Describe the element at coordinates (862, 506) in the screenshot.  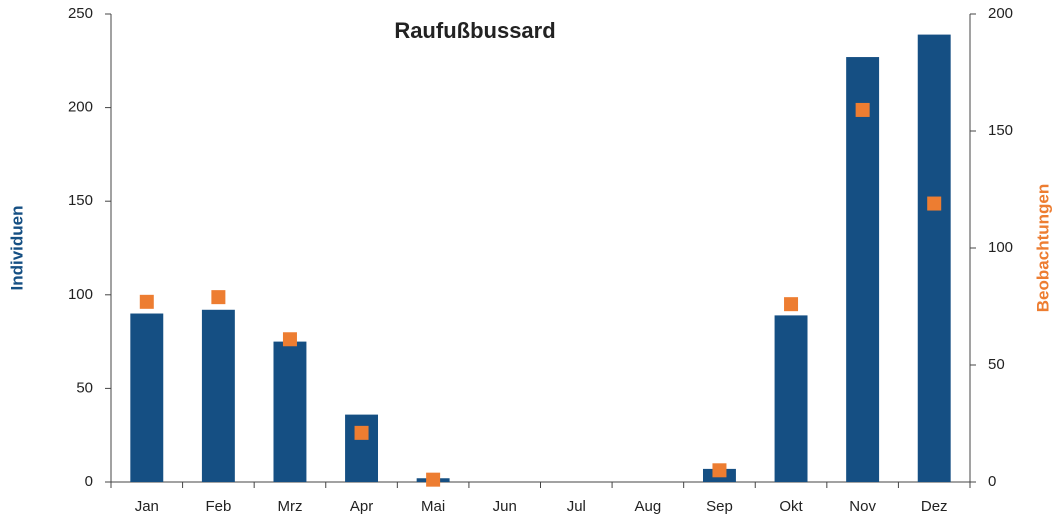
I see `x-tick-label: Nov` at that location.